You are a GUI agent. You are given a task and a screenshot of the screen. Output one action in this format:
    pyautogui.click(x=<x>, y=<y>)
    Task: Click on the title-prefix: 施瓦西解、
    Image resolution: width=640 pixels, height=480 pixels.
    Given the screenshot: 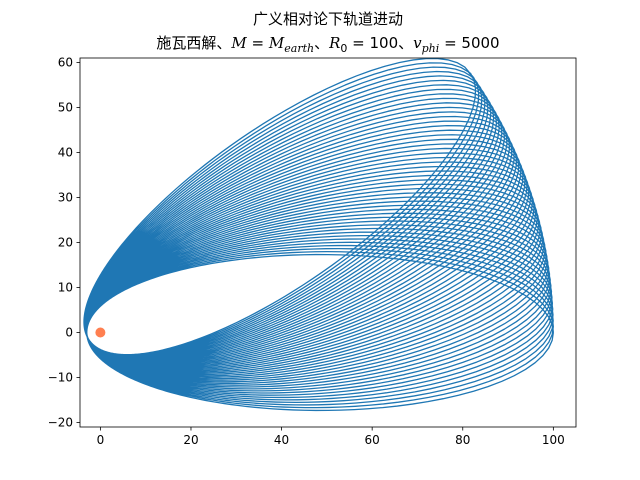 What is the action you would take?
    pyautogui.click(x=193, y=43)
    